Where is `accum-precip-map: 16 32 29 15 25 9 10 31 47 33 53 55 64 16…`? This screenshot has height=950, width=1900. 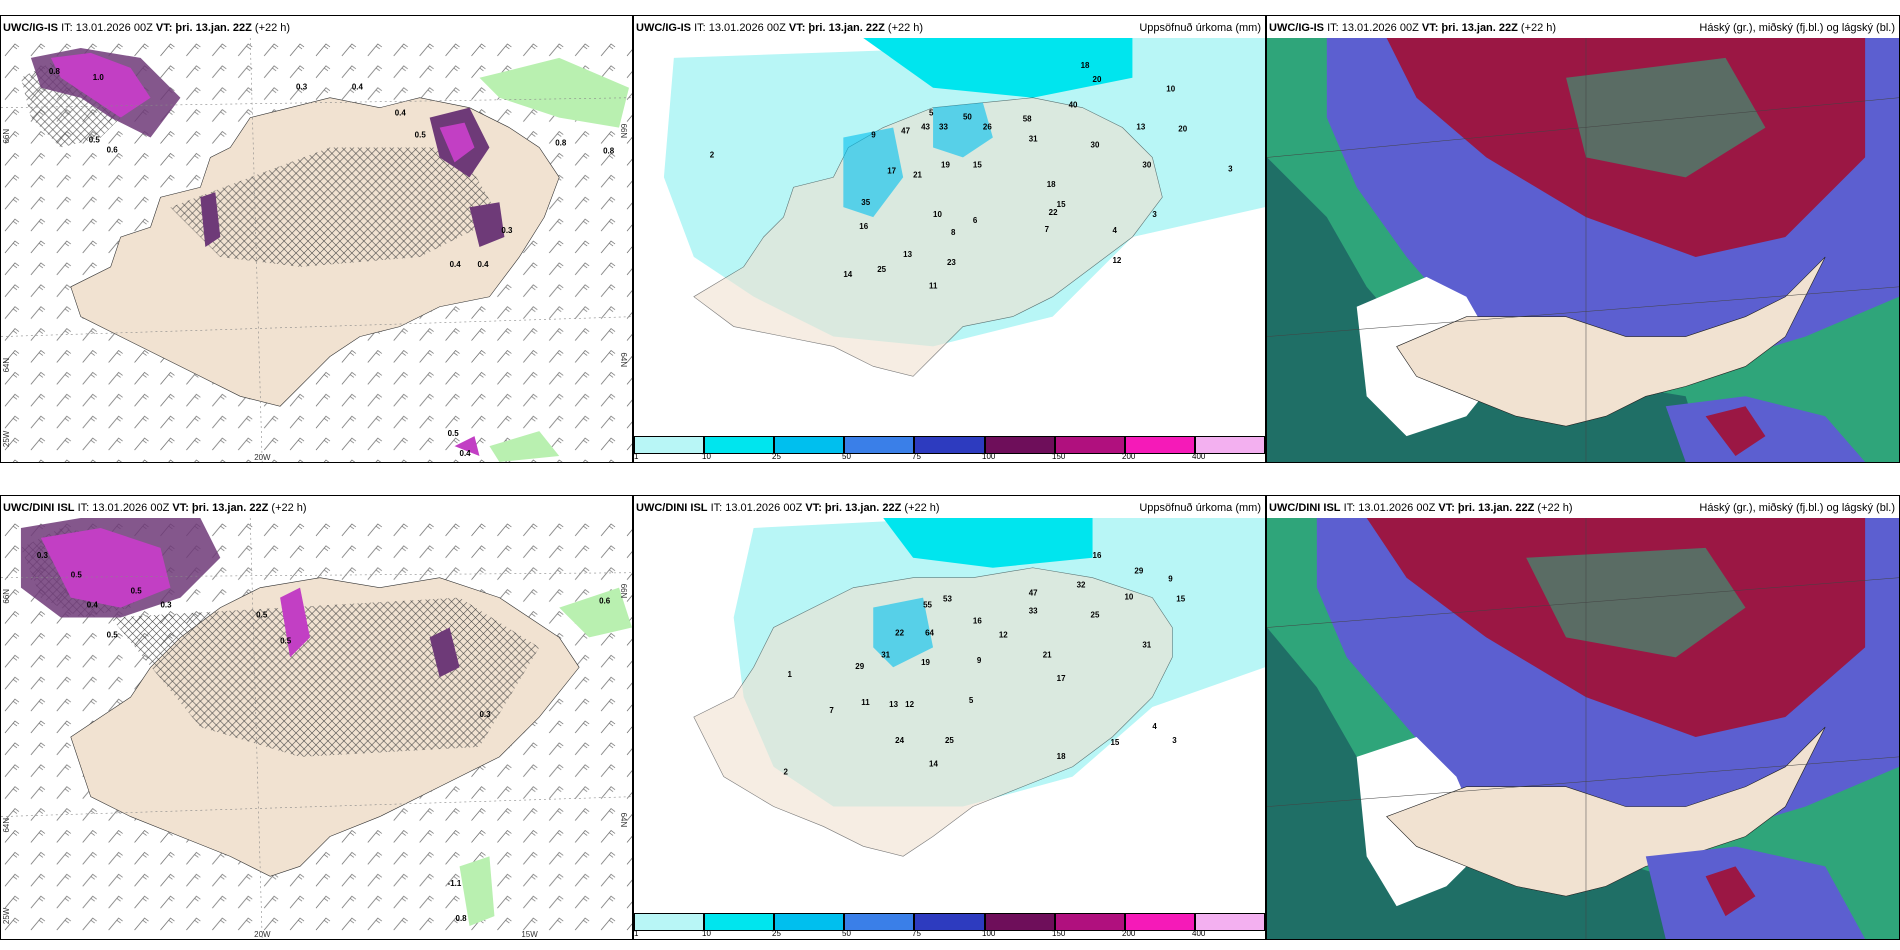
accum-precip-map: 16 32 29 15 25 9 10 31 47 33 53 55 64 16… is located at coordinates (949, 713).